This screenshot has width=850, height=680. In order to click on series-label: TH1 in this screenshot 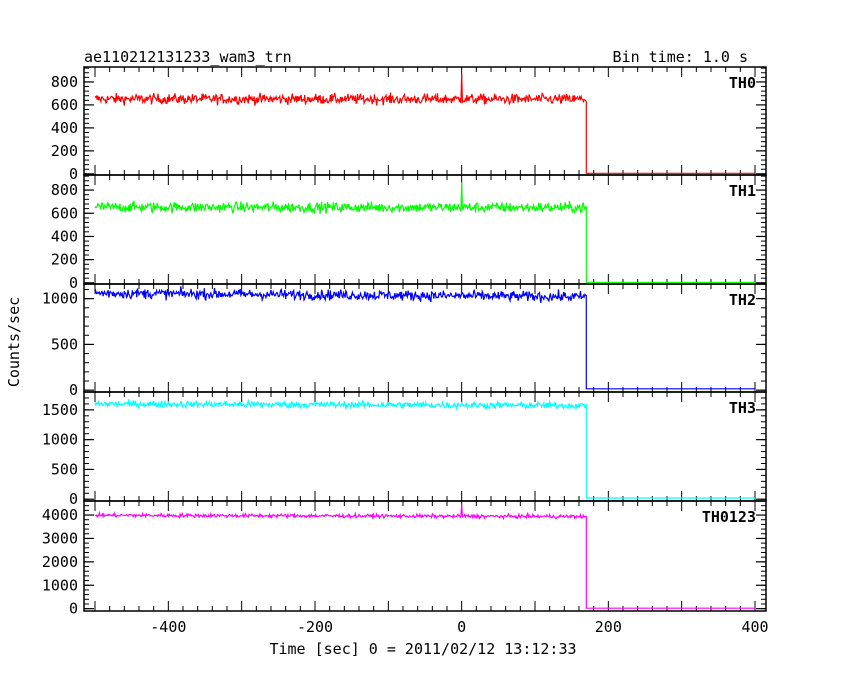, I will do `click(742, 191)`.